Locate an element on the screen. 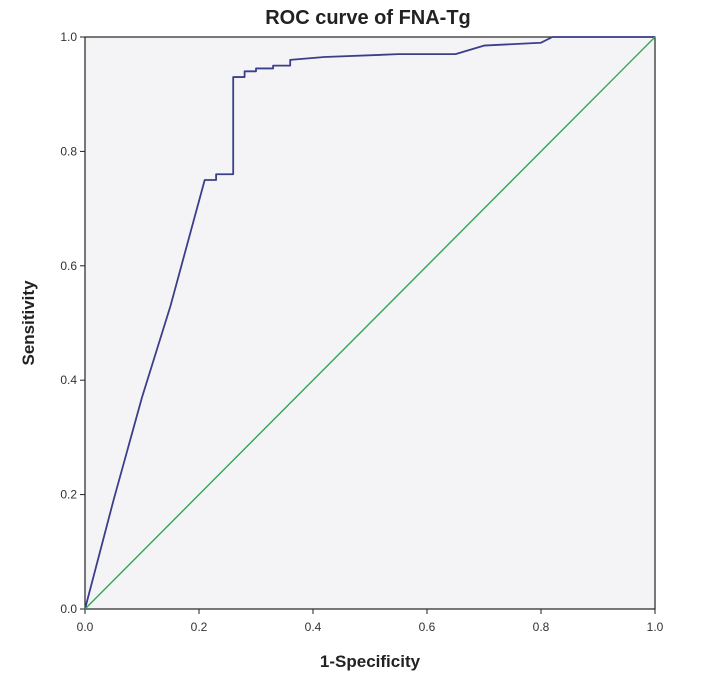 This screenshot has width=709, height=680. y-tick-label: 1.0 is located at coordinates (68, 37).